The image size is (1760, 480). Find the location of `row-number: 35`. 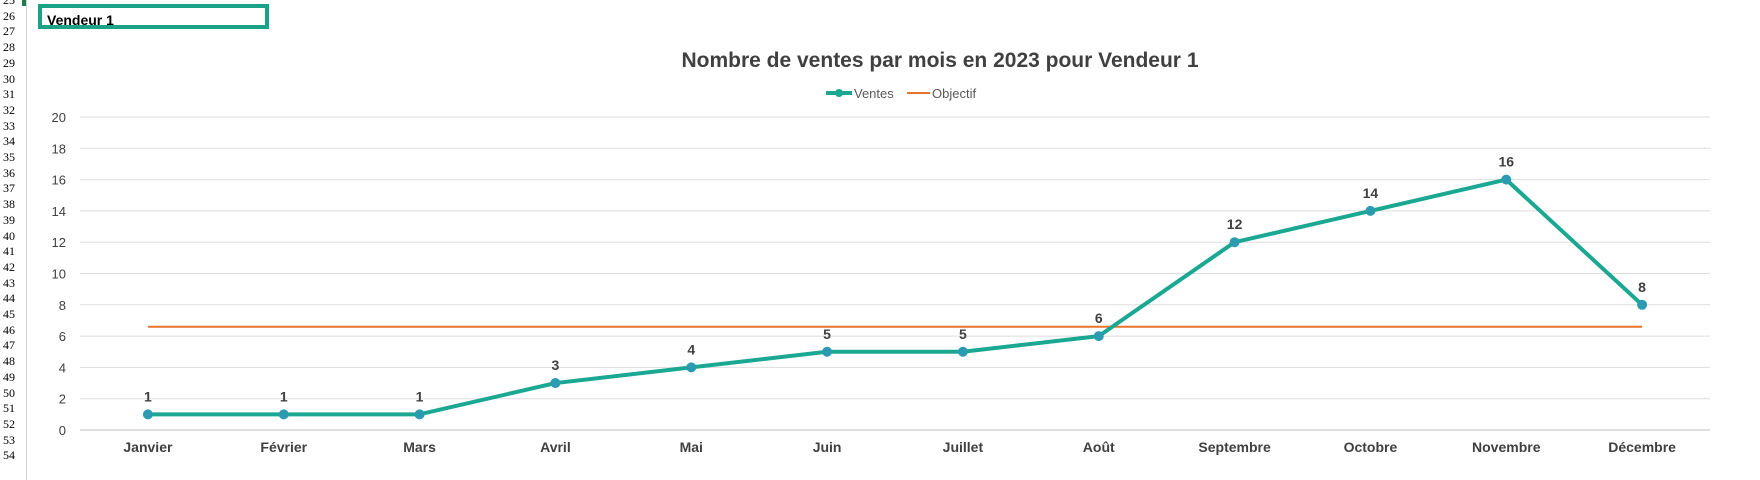

row-number: 35 is located at coordinates (9, 157).